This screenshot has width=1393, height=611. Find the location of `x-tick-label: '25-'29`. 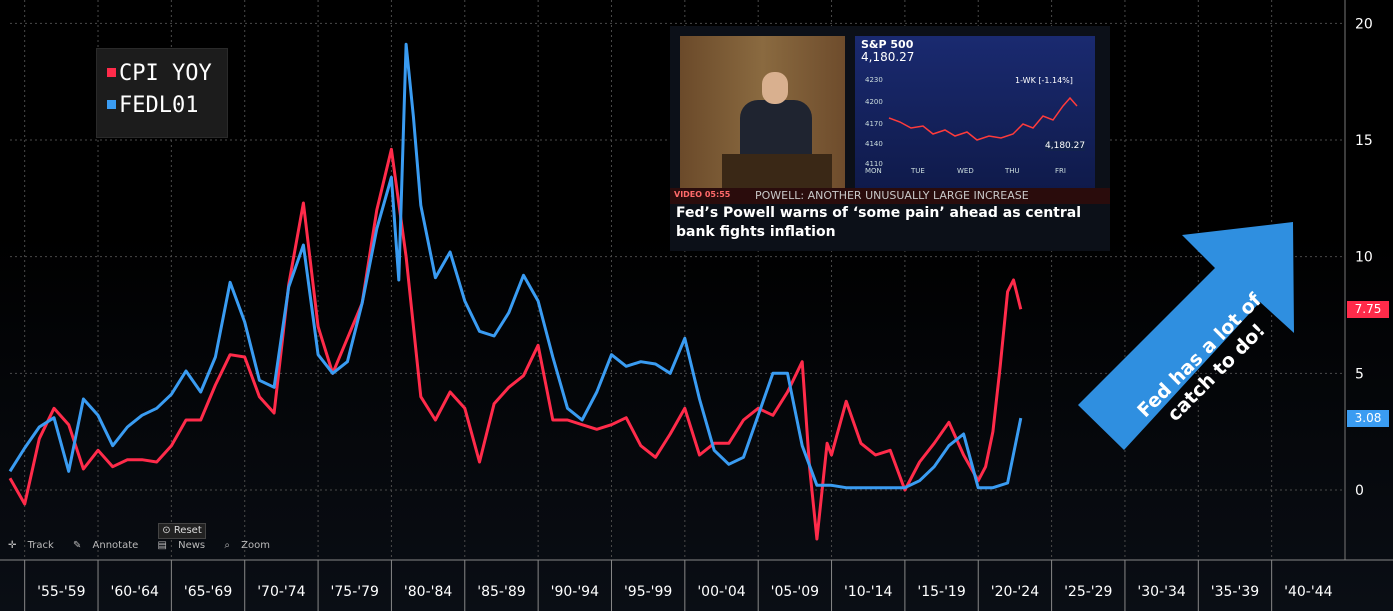

x-tick-label: '25-'29 is located at coordinates (1088, 592).